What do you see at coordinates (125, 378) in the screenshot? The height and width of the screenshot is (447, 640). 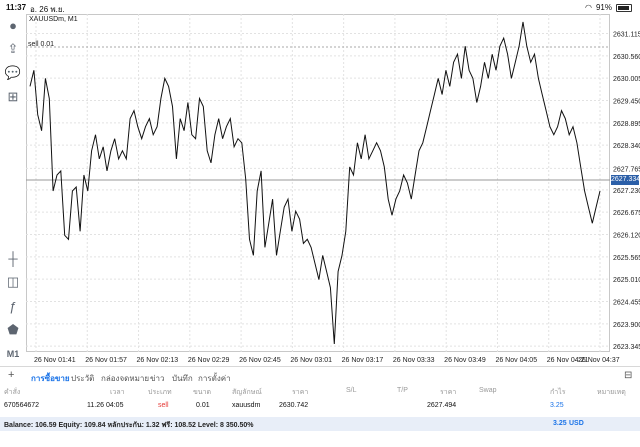 I see `tab-mailbox: กล่องจดหมาย` at bounding box center [125, 378].